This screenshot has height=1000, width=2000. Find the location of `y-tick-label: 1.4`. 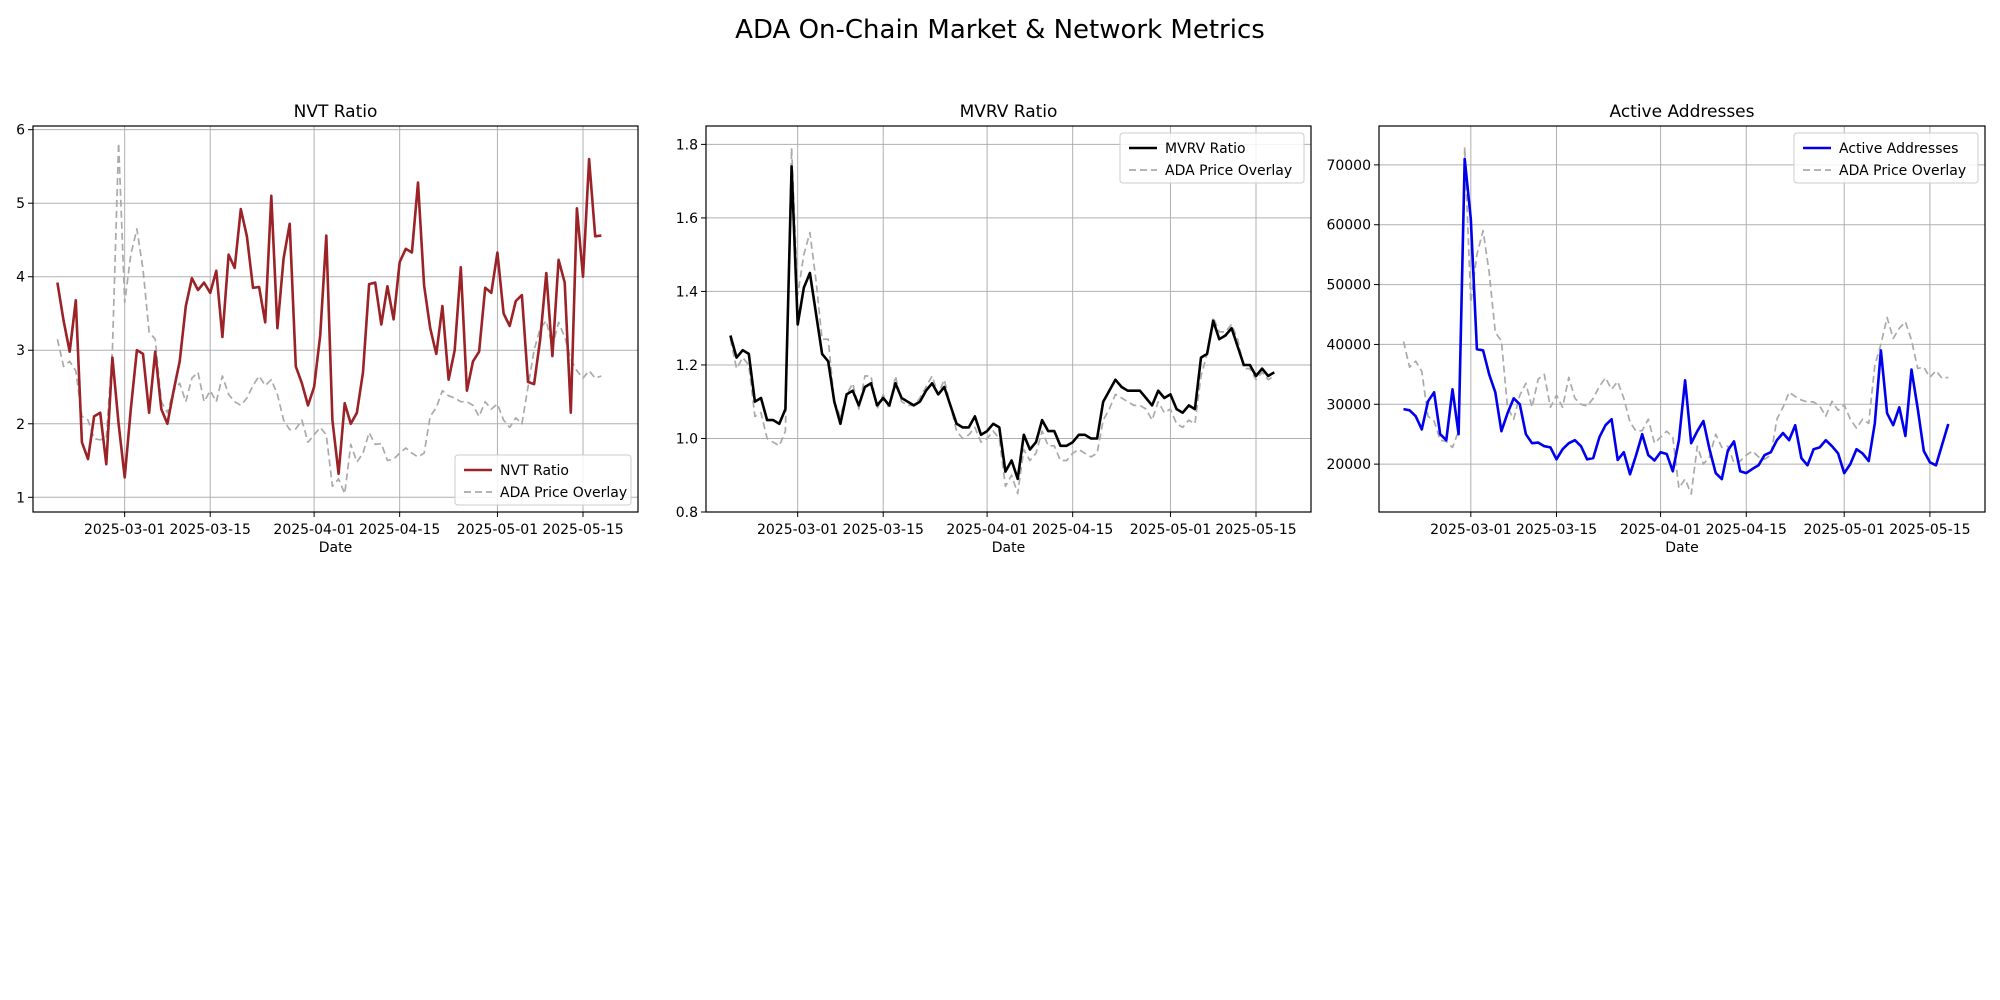

y-tick-label: 1.4 is located at coordinates (687, 292).